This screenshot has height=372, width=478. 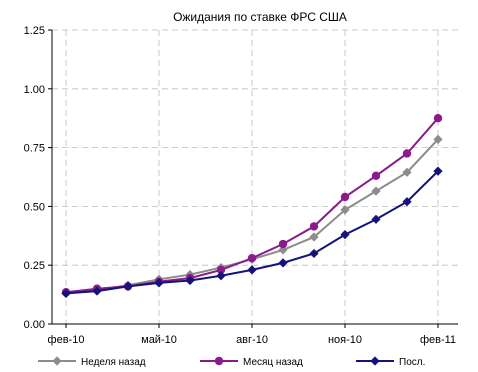 I want to click on x-tick-label: фев-10, so click(x=66, y=340).